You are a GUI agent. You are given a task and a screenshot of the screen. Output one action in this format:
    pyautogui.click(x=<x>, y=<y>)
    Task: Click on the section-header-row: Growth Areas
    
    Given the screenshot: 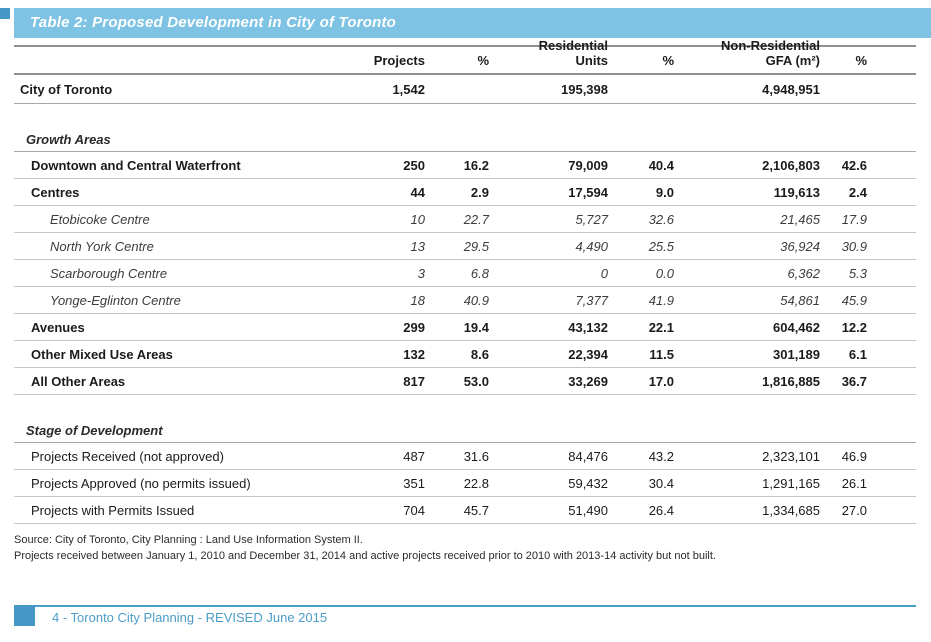 What is the action you would take?
    pyautogui.click(x=465, y=140)
    